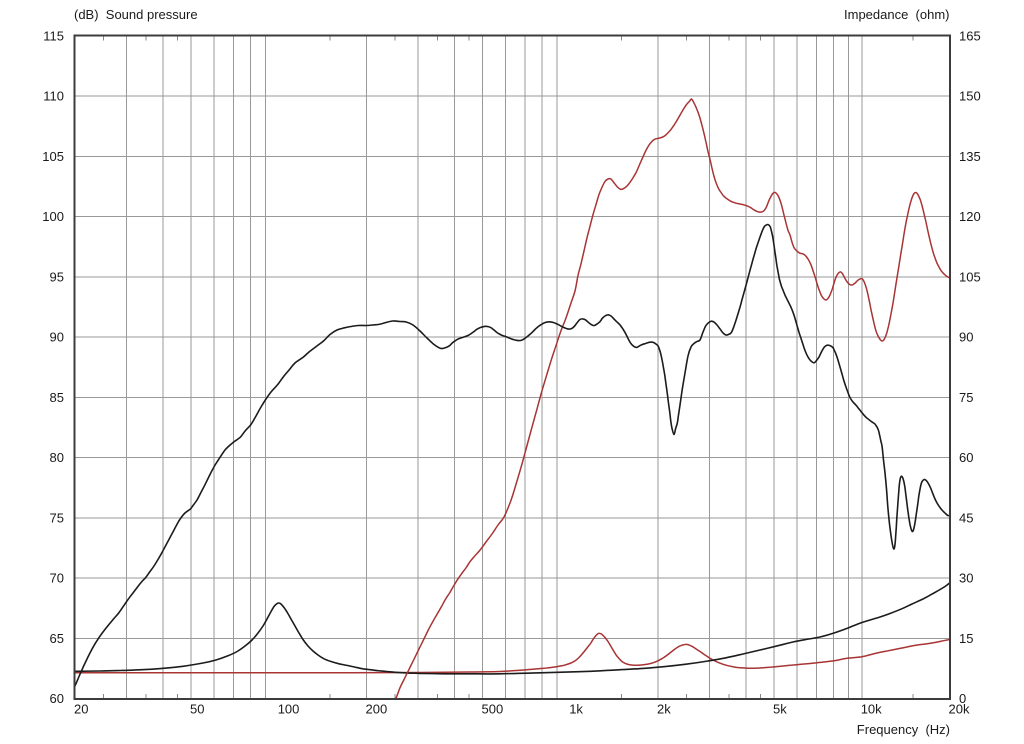 This screenshot has height=744, width=1024. Describe the element at coordinates (377, 709) in the screenshot. I see `svg-text: 200` at that location.